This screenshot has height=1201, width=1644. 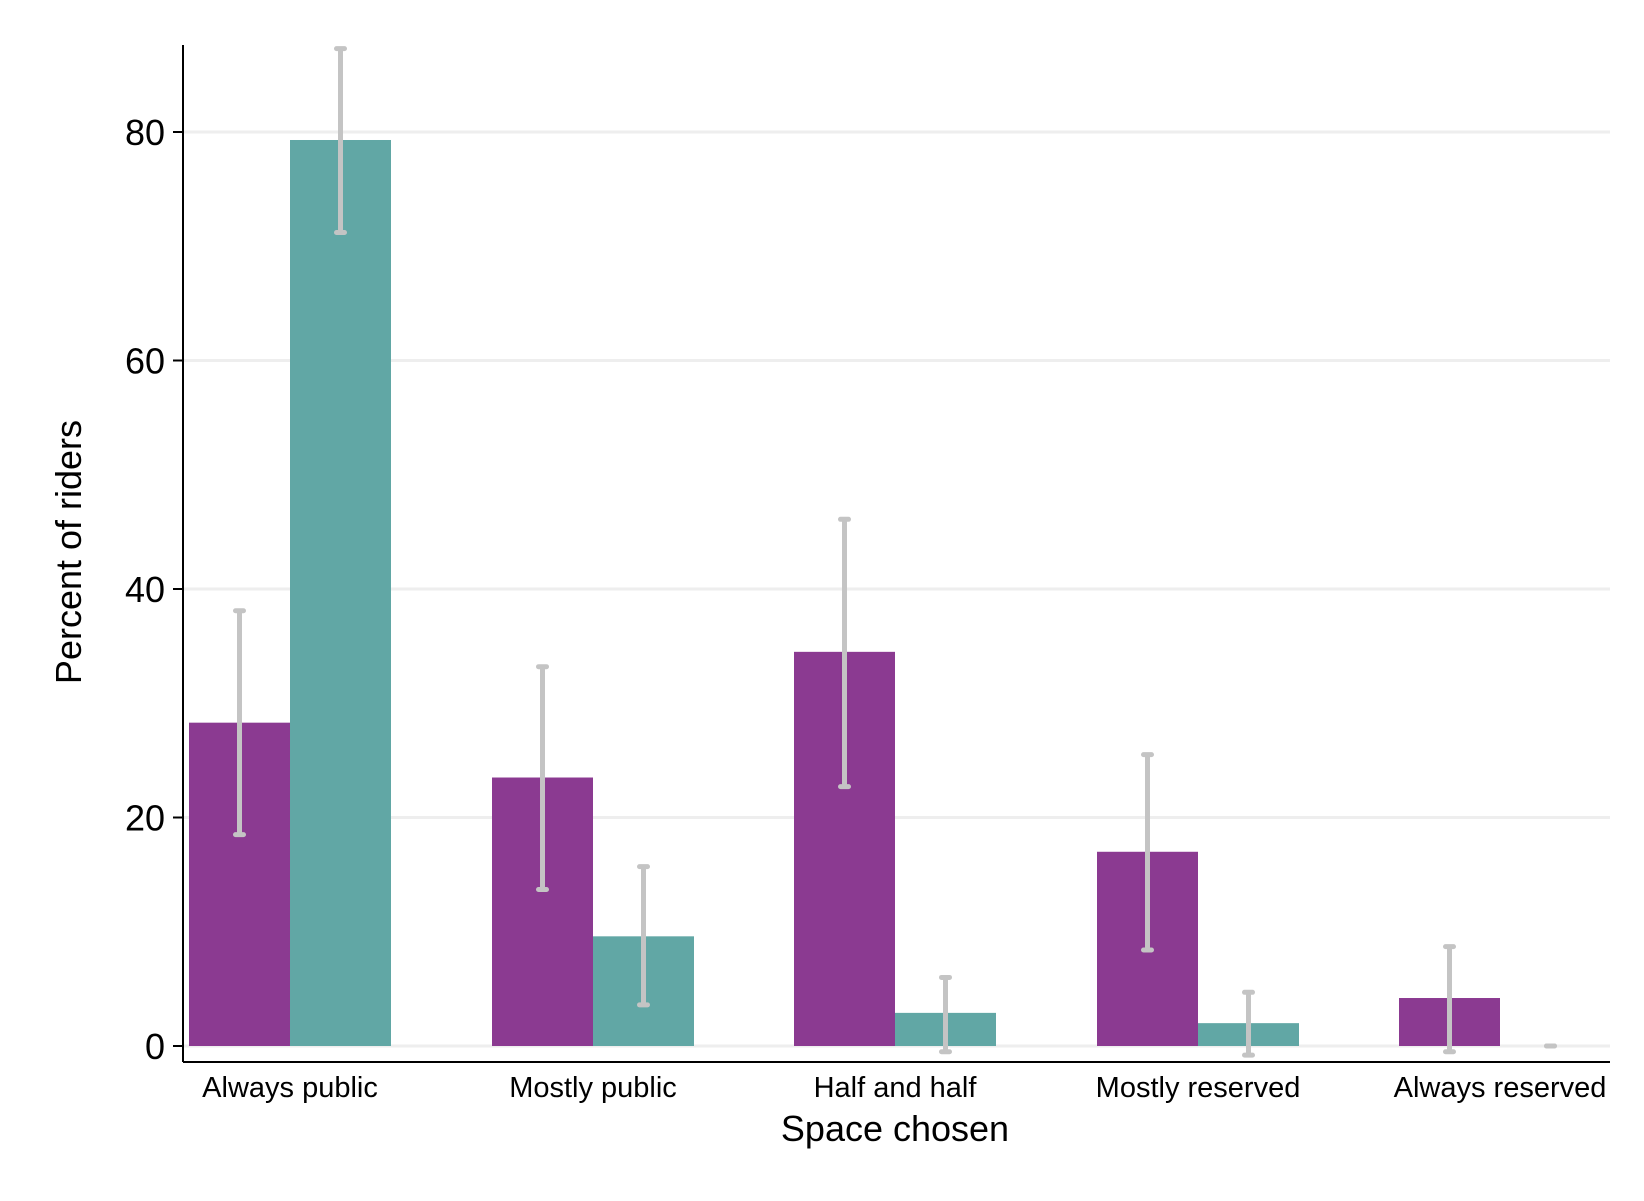 I want to click on x-tick-label-2: Half and half, so click(x=896, y=1088).